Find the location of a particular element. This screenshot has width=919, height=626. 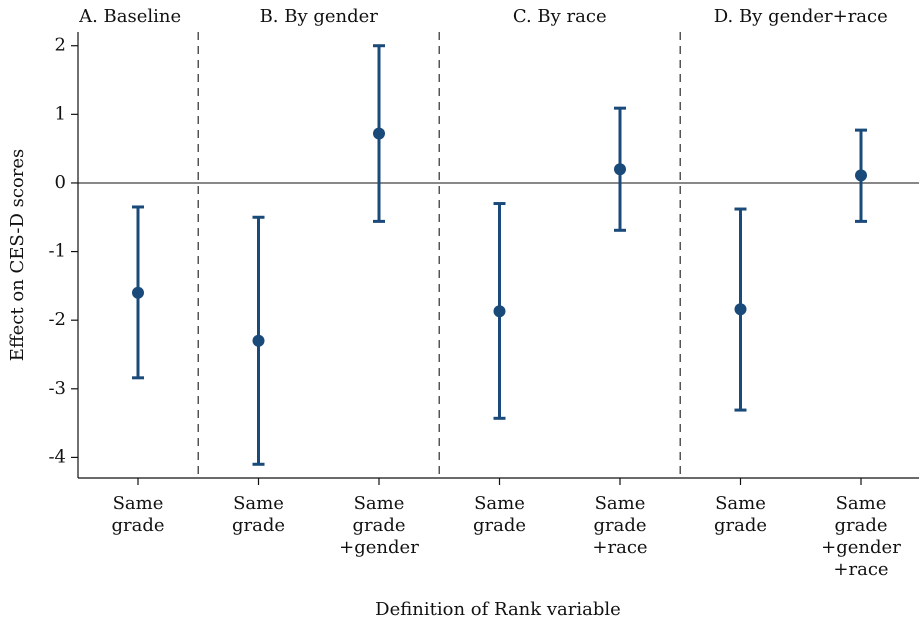

y-tick-label: -2 is located at coordinates (57, 319).